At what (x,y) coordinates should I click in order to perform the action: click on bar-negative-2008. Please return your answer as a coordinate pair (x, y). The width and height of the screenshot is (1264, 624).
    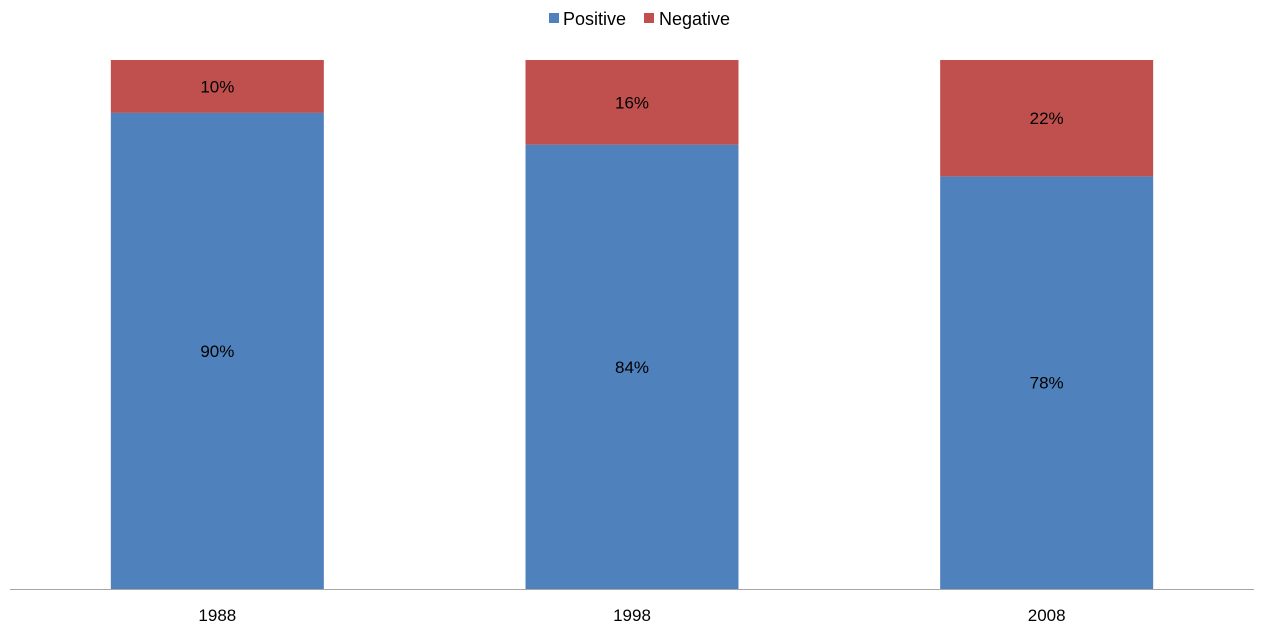
    Looking at the image, I should click on (1047, 118).